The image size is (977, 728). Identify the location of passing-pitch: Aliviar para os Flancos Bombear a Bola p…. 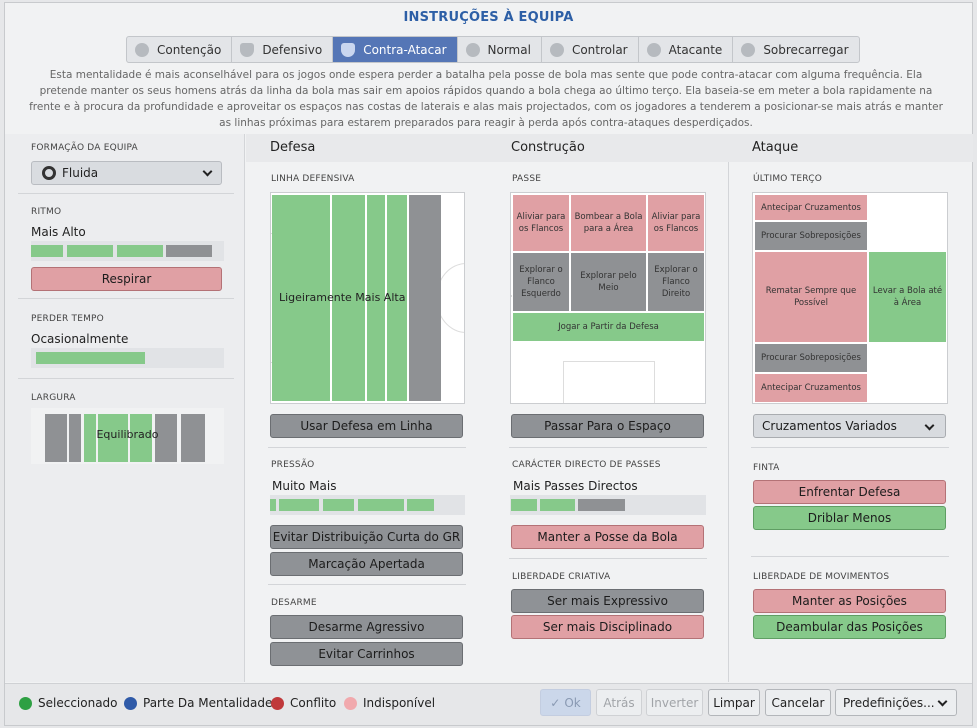
(608, 298).